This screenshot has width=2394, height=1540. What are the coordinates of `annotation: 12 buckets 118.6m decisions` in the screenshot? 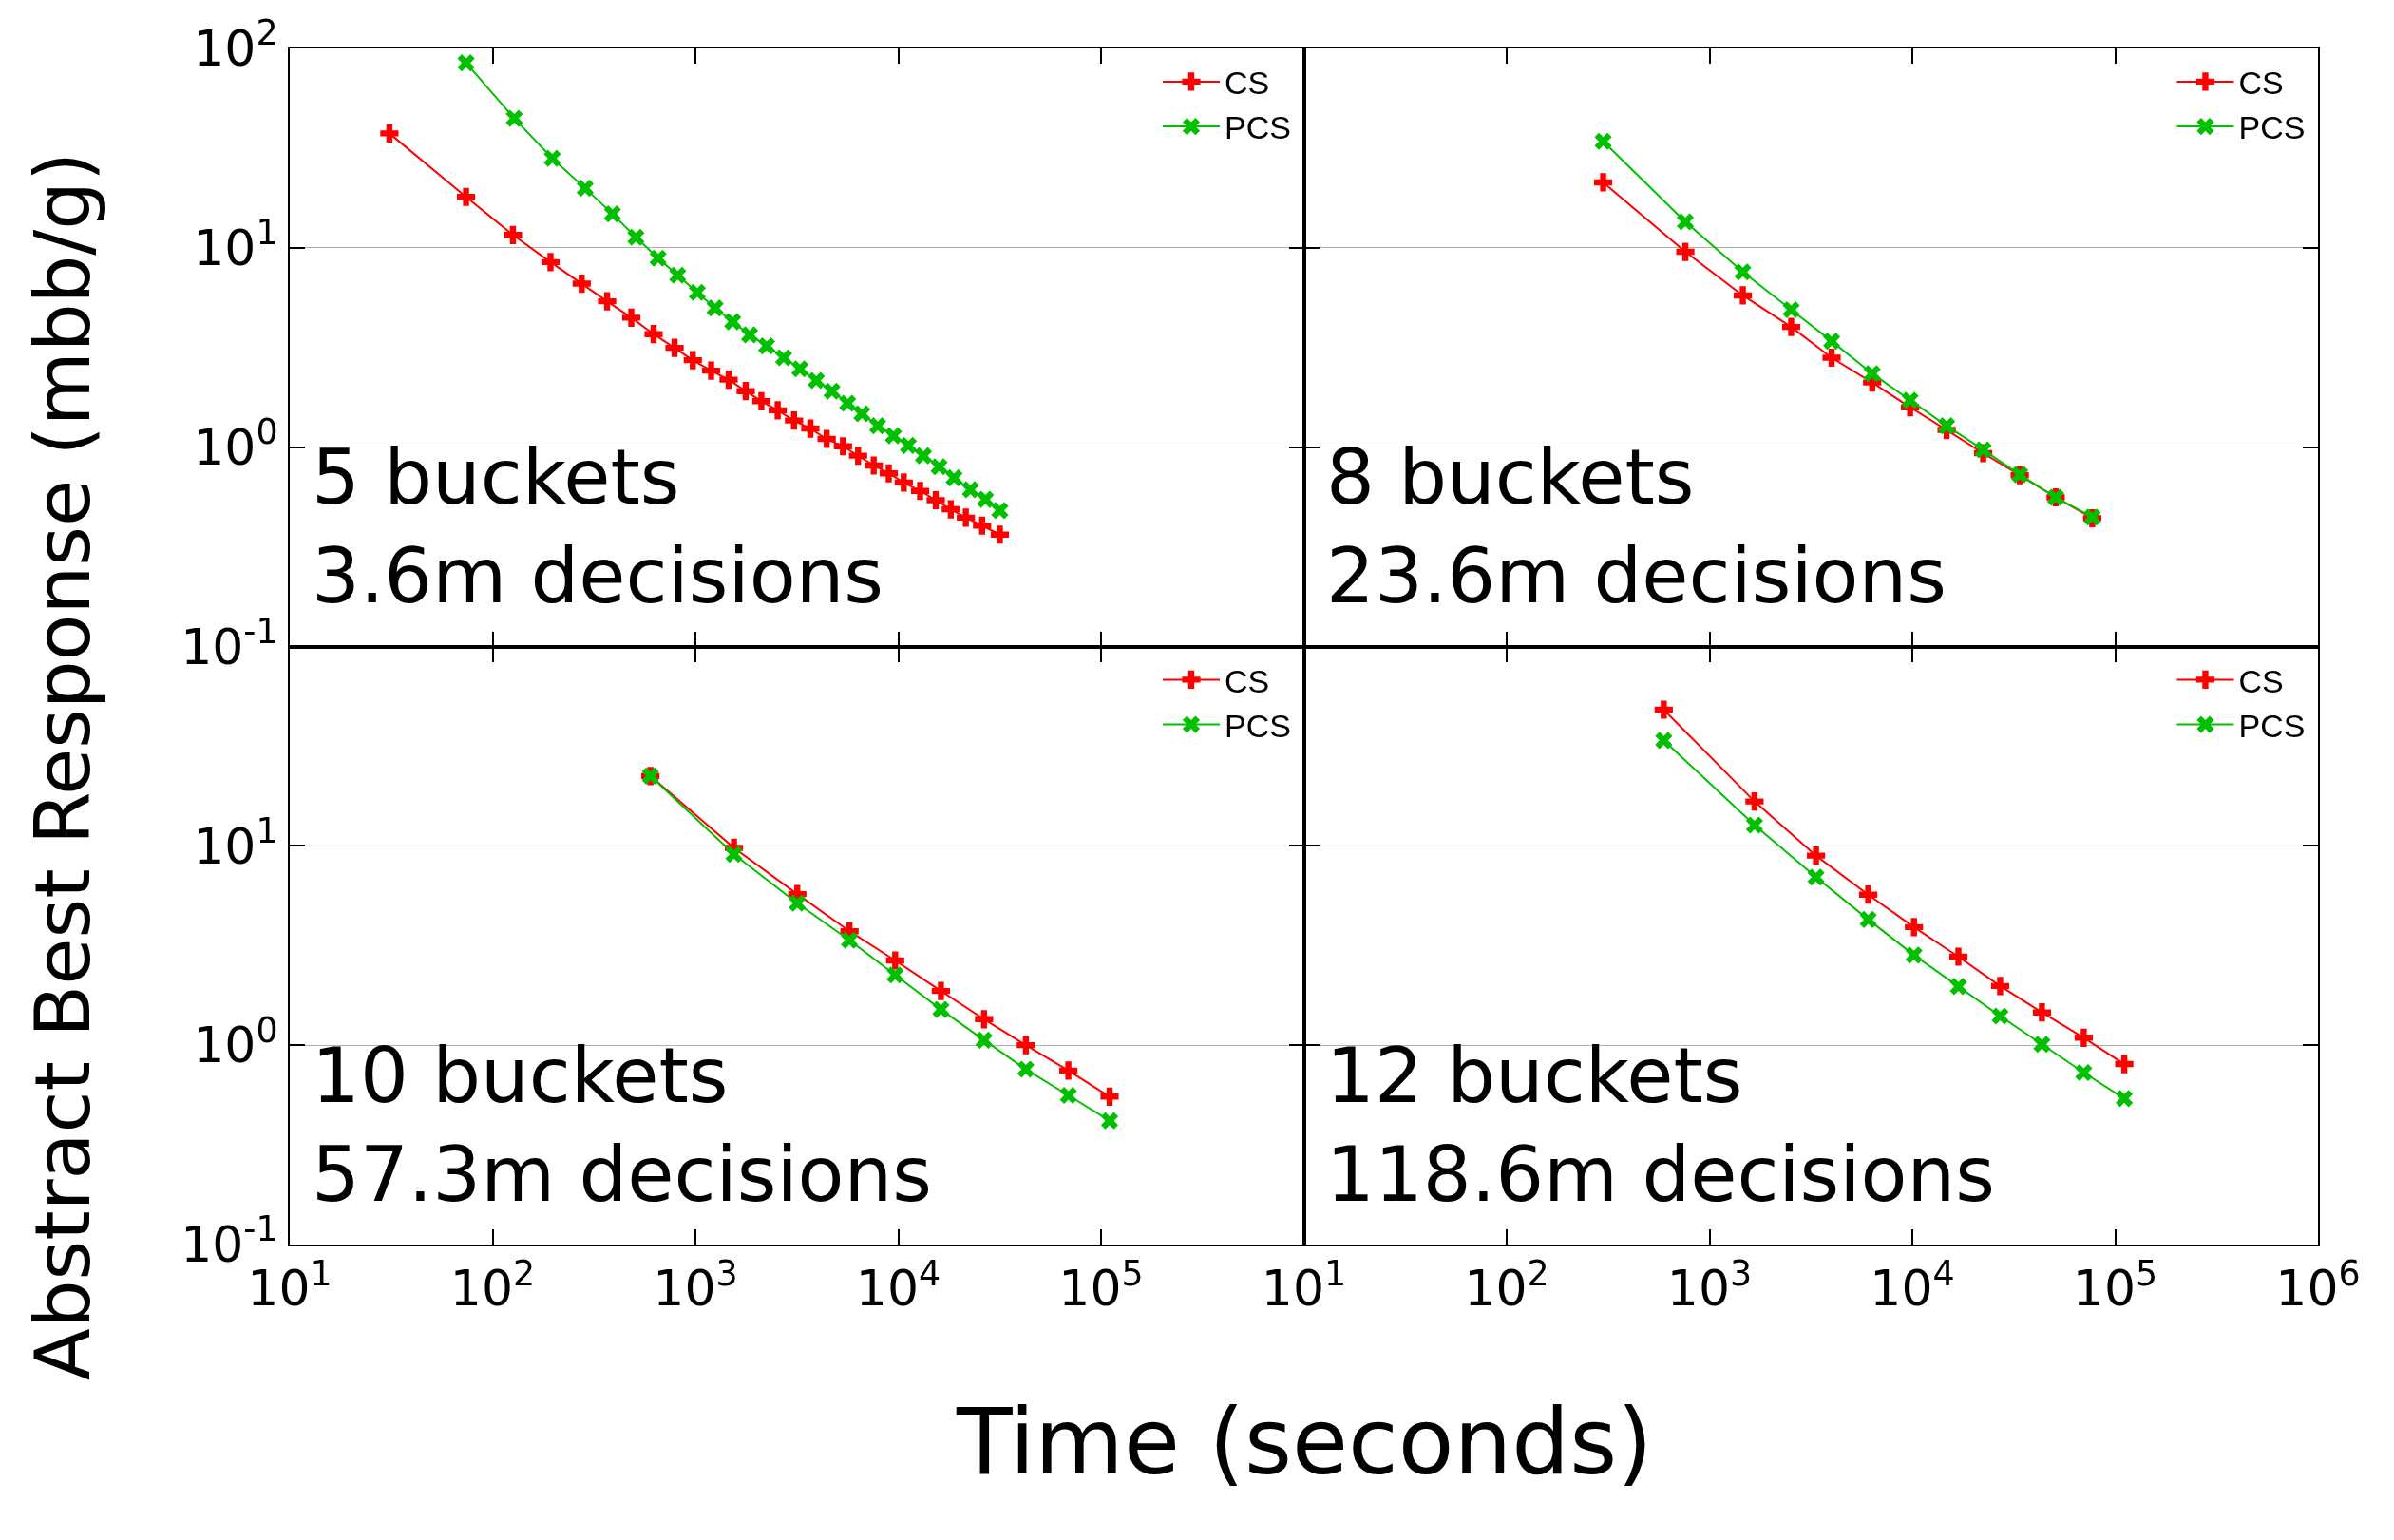 It's located at (1660, 1125).